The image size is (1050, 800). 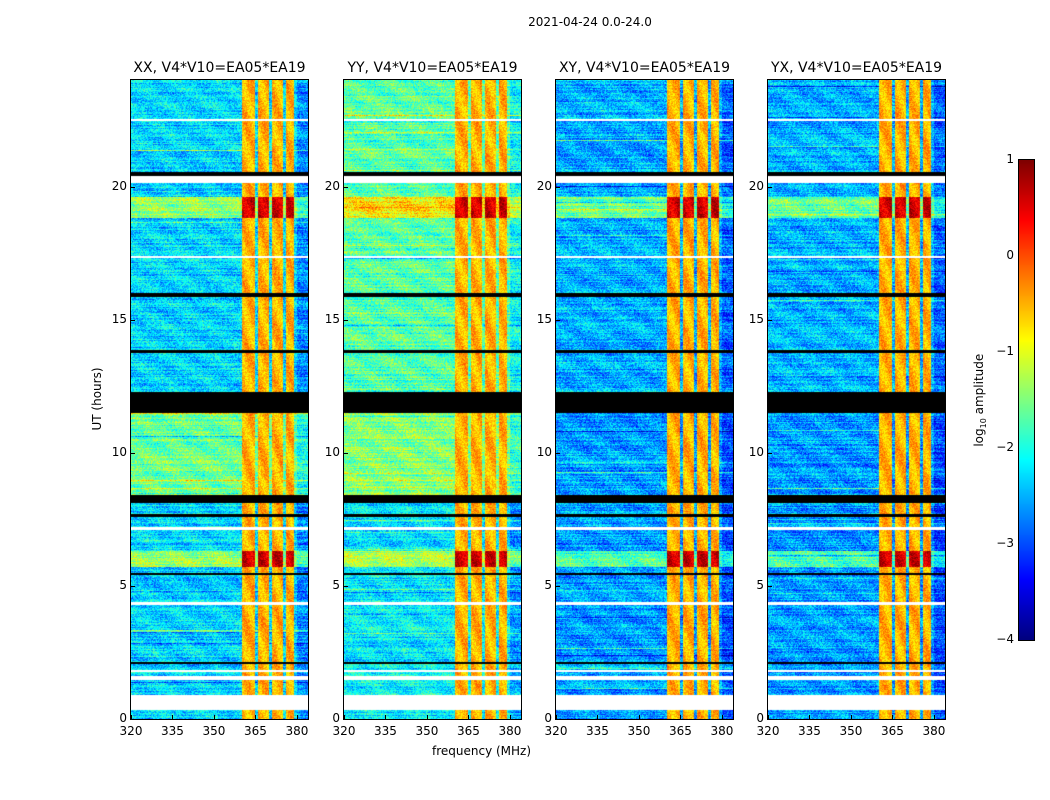 What do you see at coordinates (590, 22) in the screenshot?
I see `figure-title: 2021-04-24 0.0-24.0` at bounding box center [590, 22].